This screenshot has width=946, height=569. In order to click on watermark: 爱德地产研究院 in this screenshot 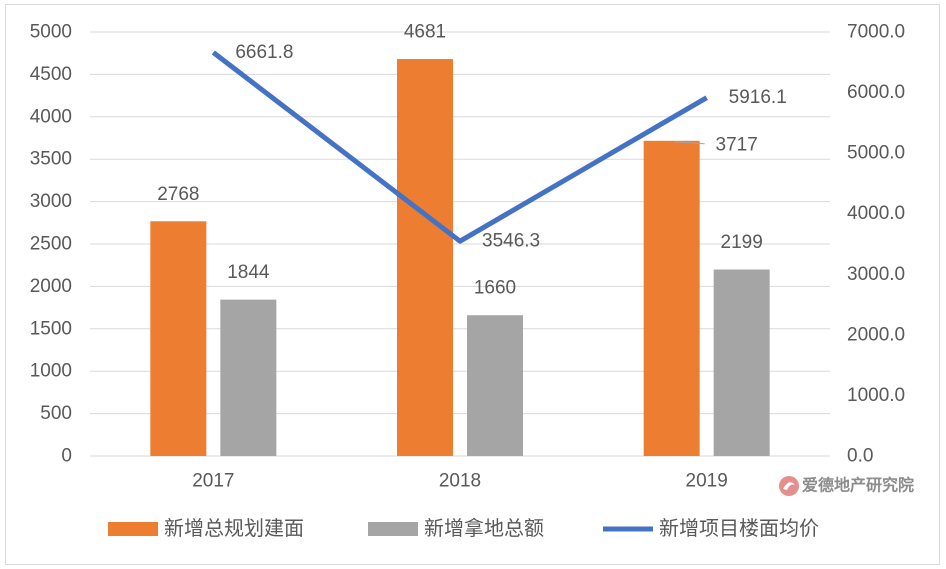, I will do `click(846, 486)`.